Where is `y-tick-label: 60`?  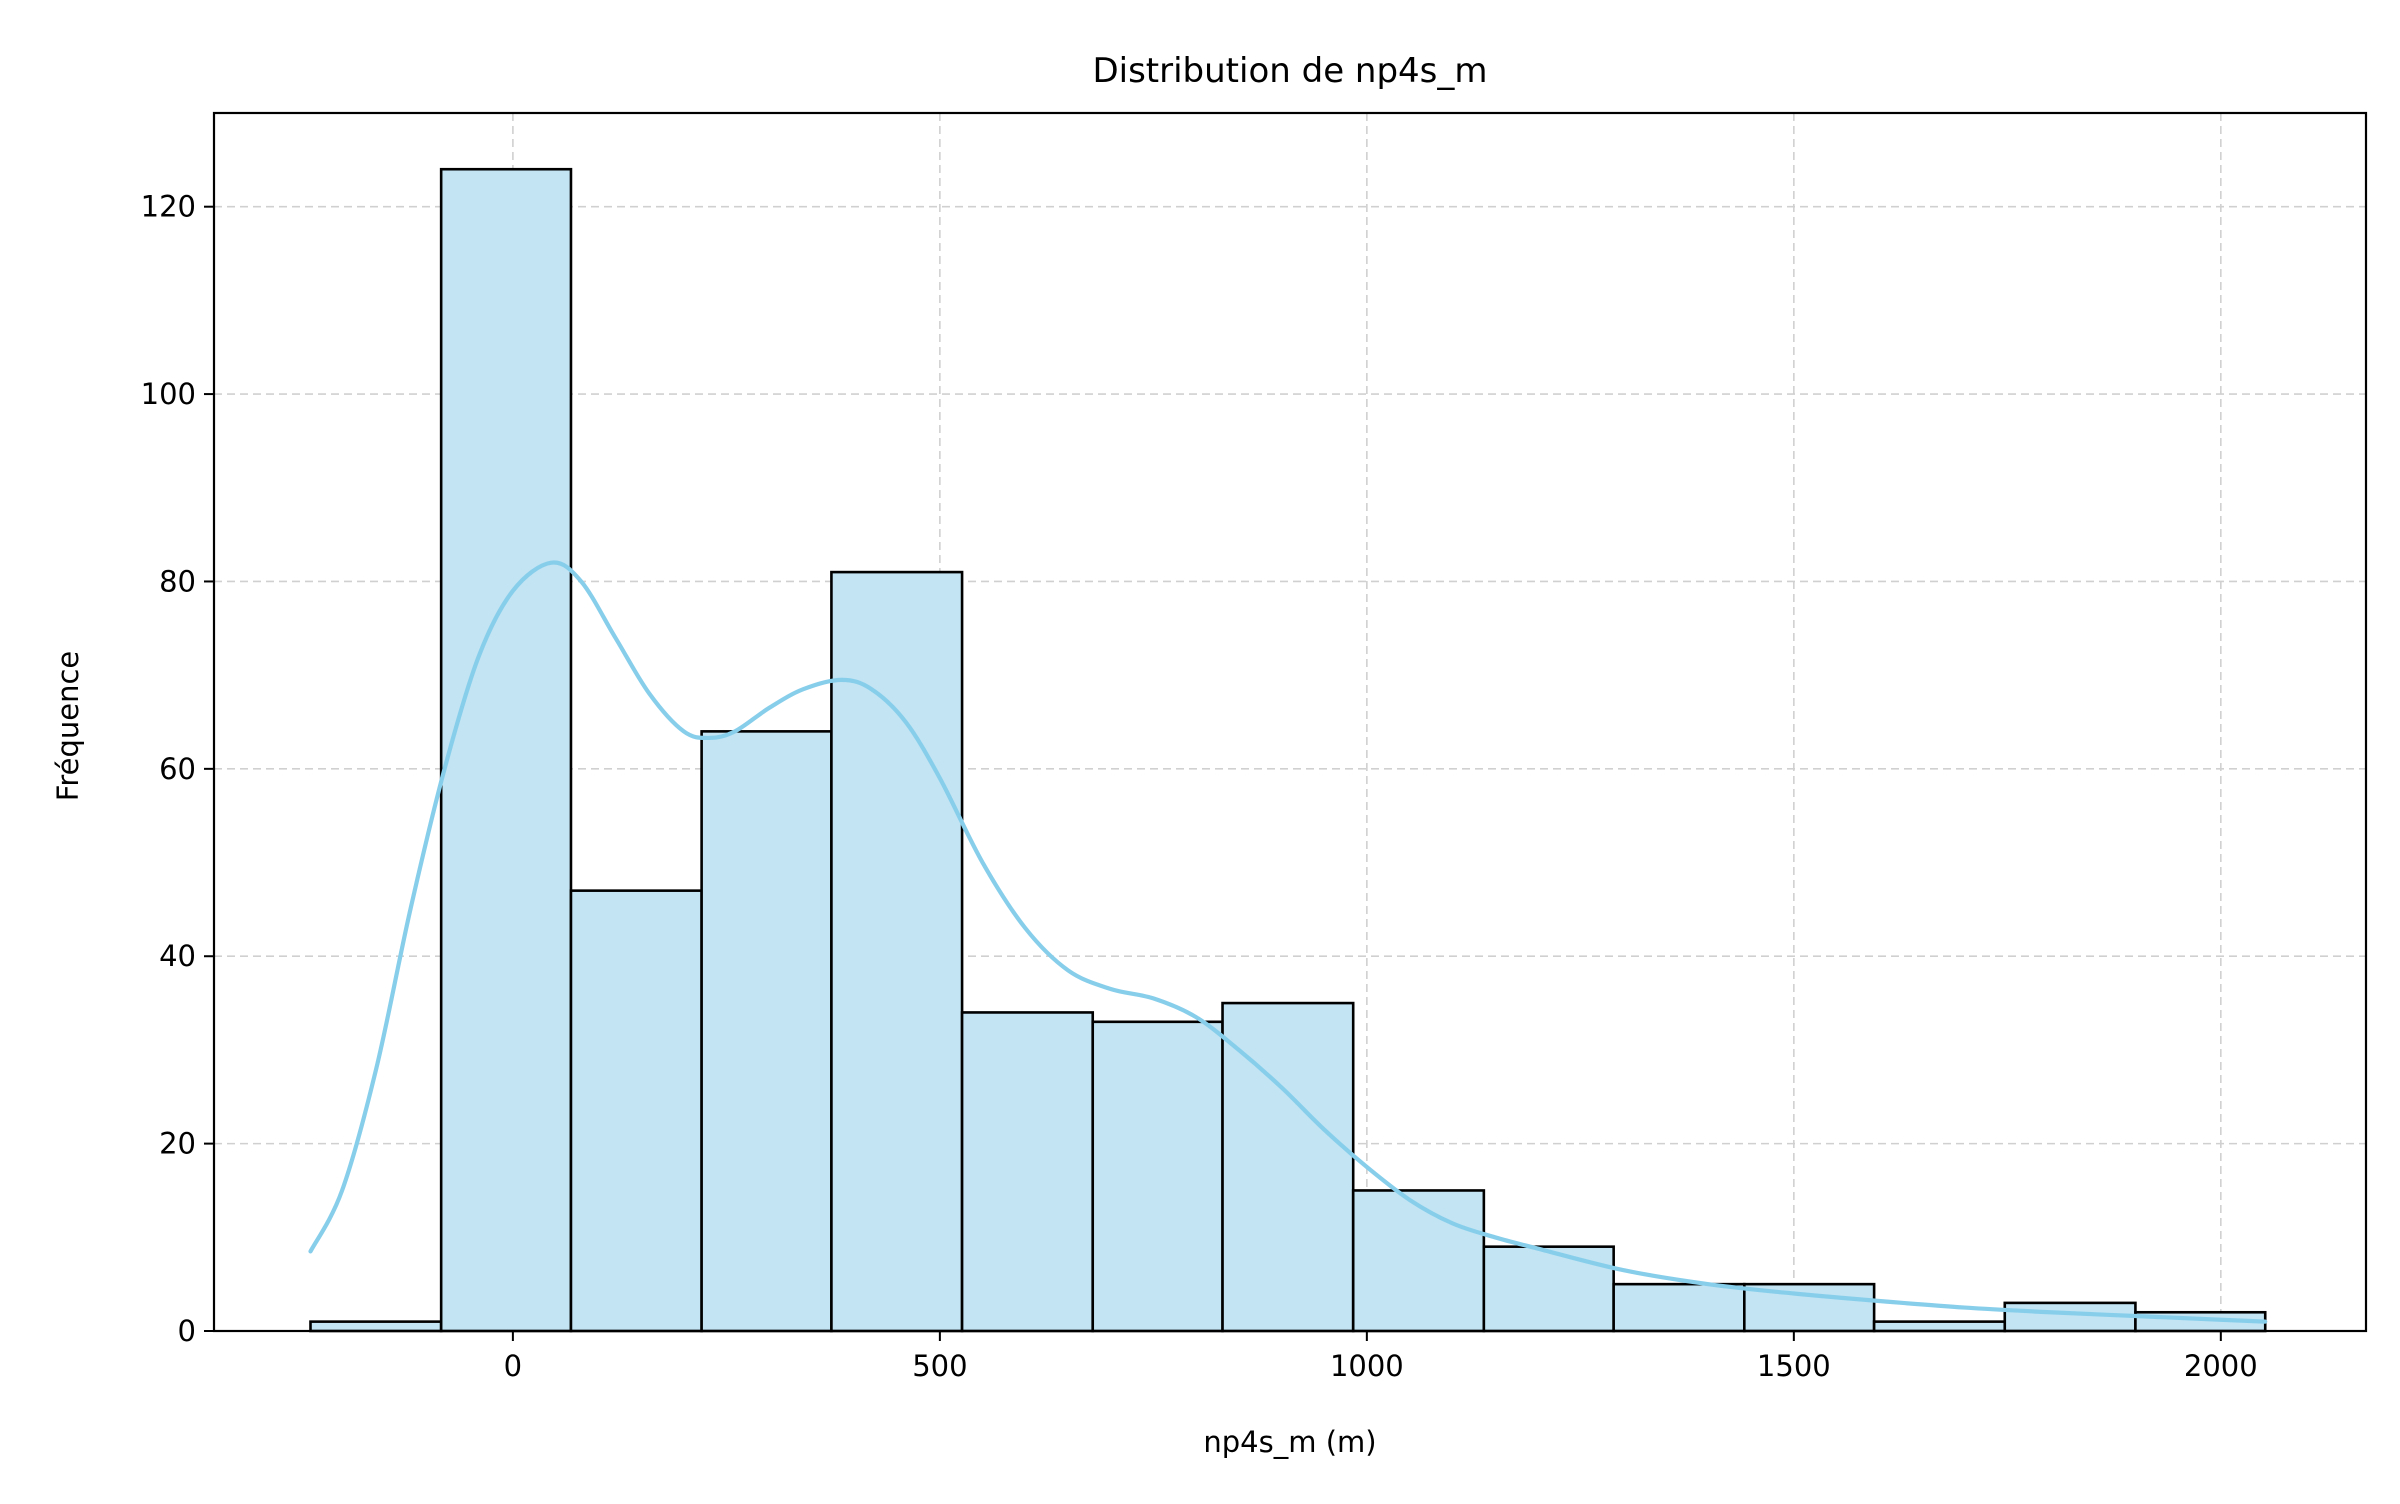
y-tick-label: 60 is located at coordinates (177, 769).